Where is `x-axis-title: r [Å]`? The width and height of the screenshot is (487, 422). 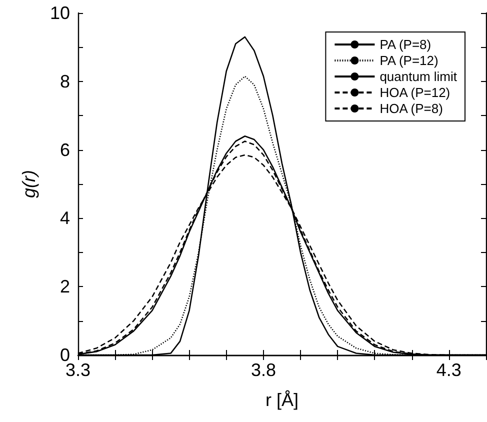 x-axis-title: r [Å] is located at coordinates (282, 400).